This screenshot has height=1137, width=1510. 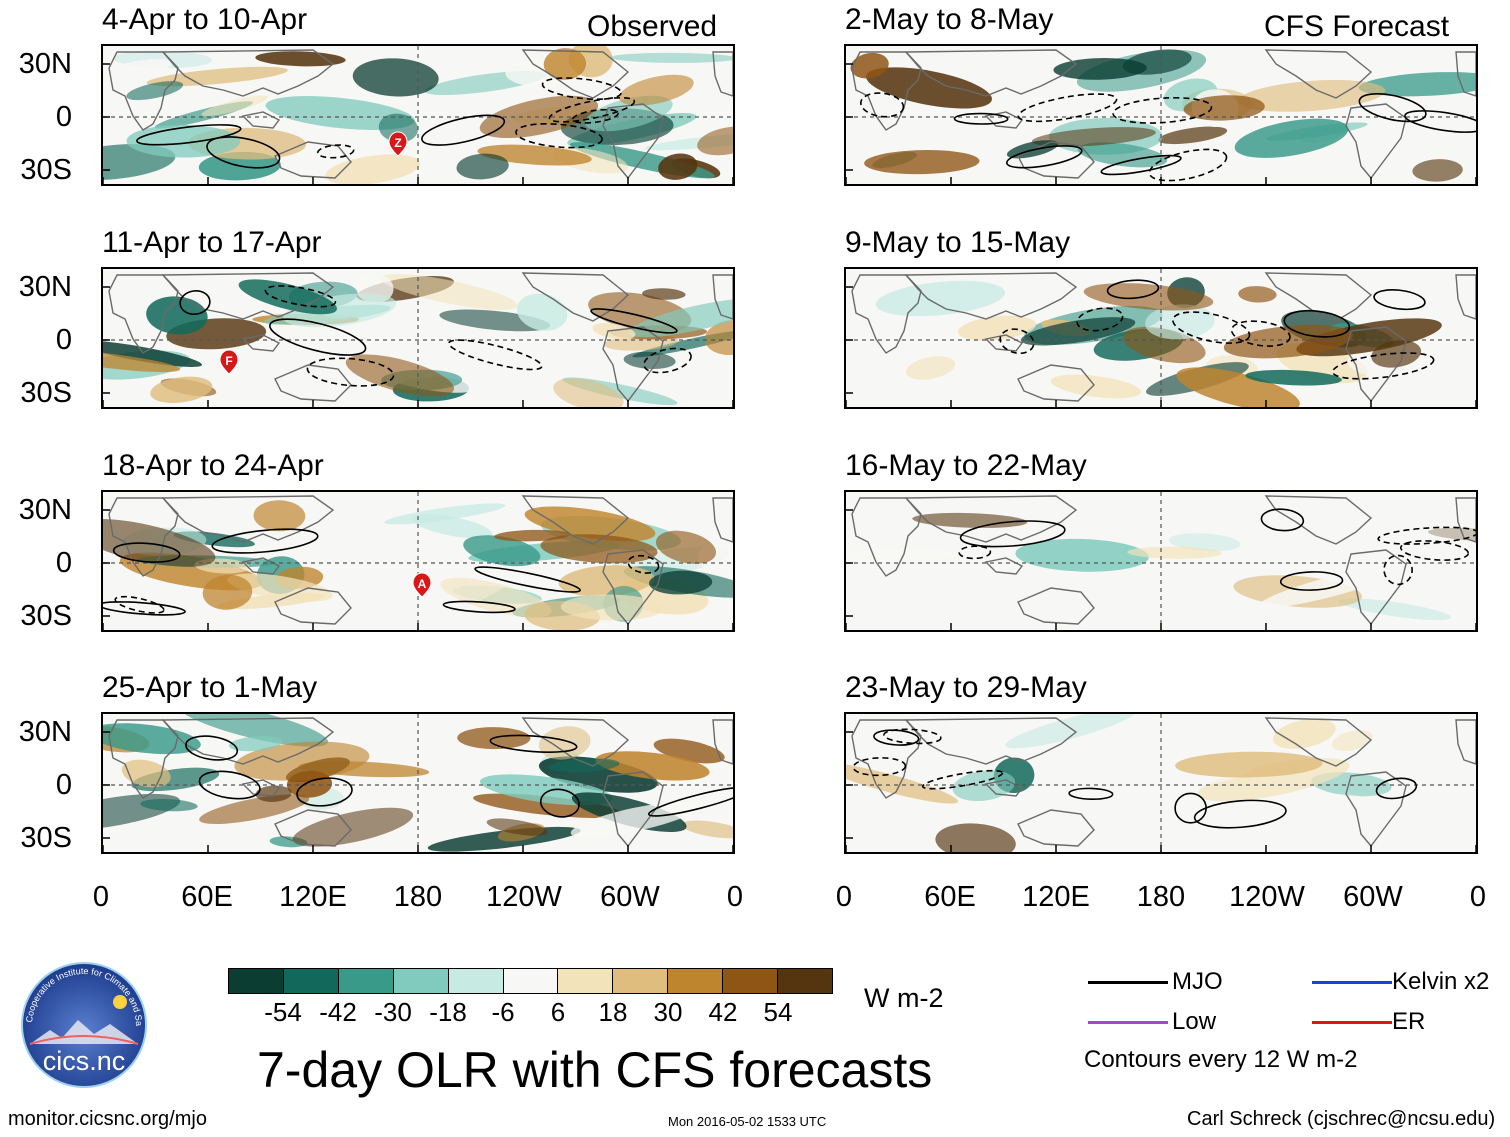 What do you see at coordinates (613, 1012) in the screenshot?
I see `colorbar-tick-label: 18` at bounding box center [613, 1012].